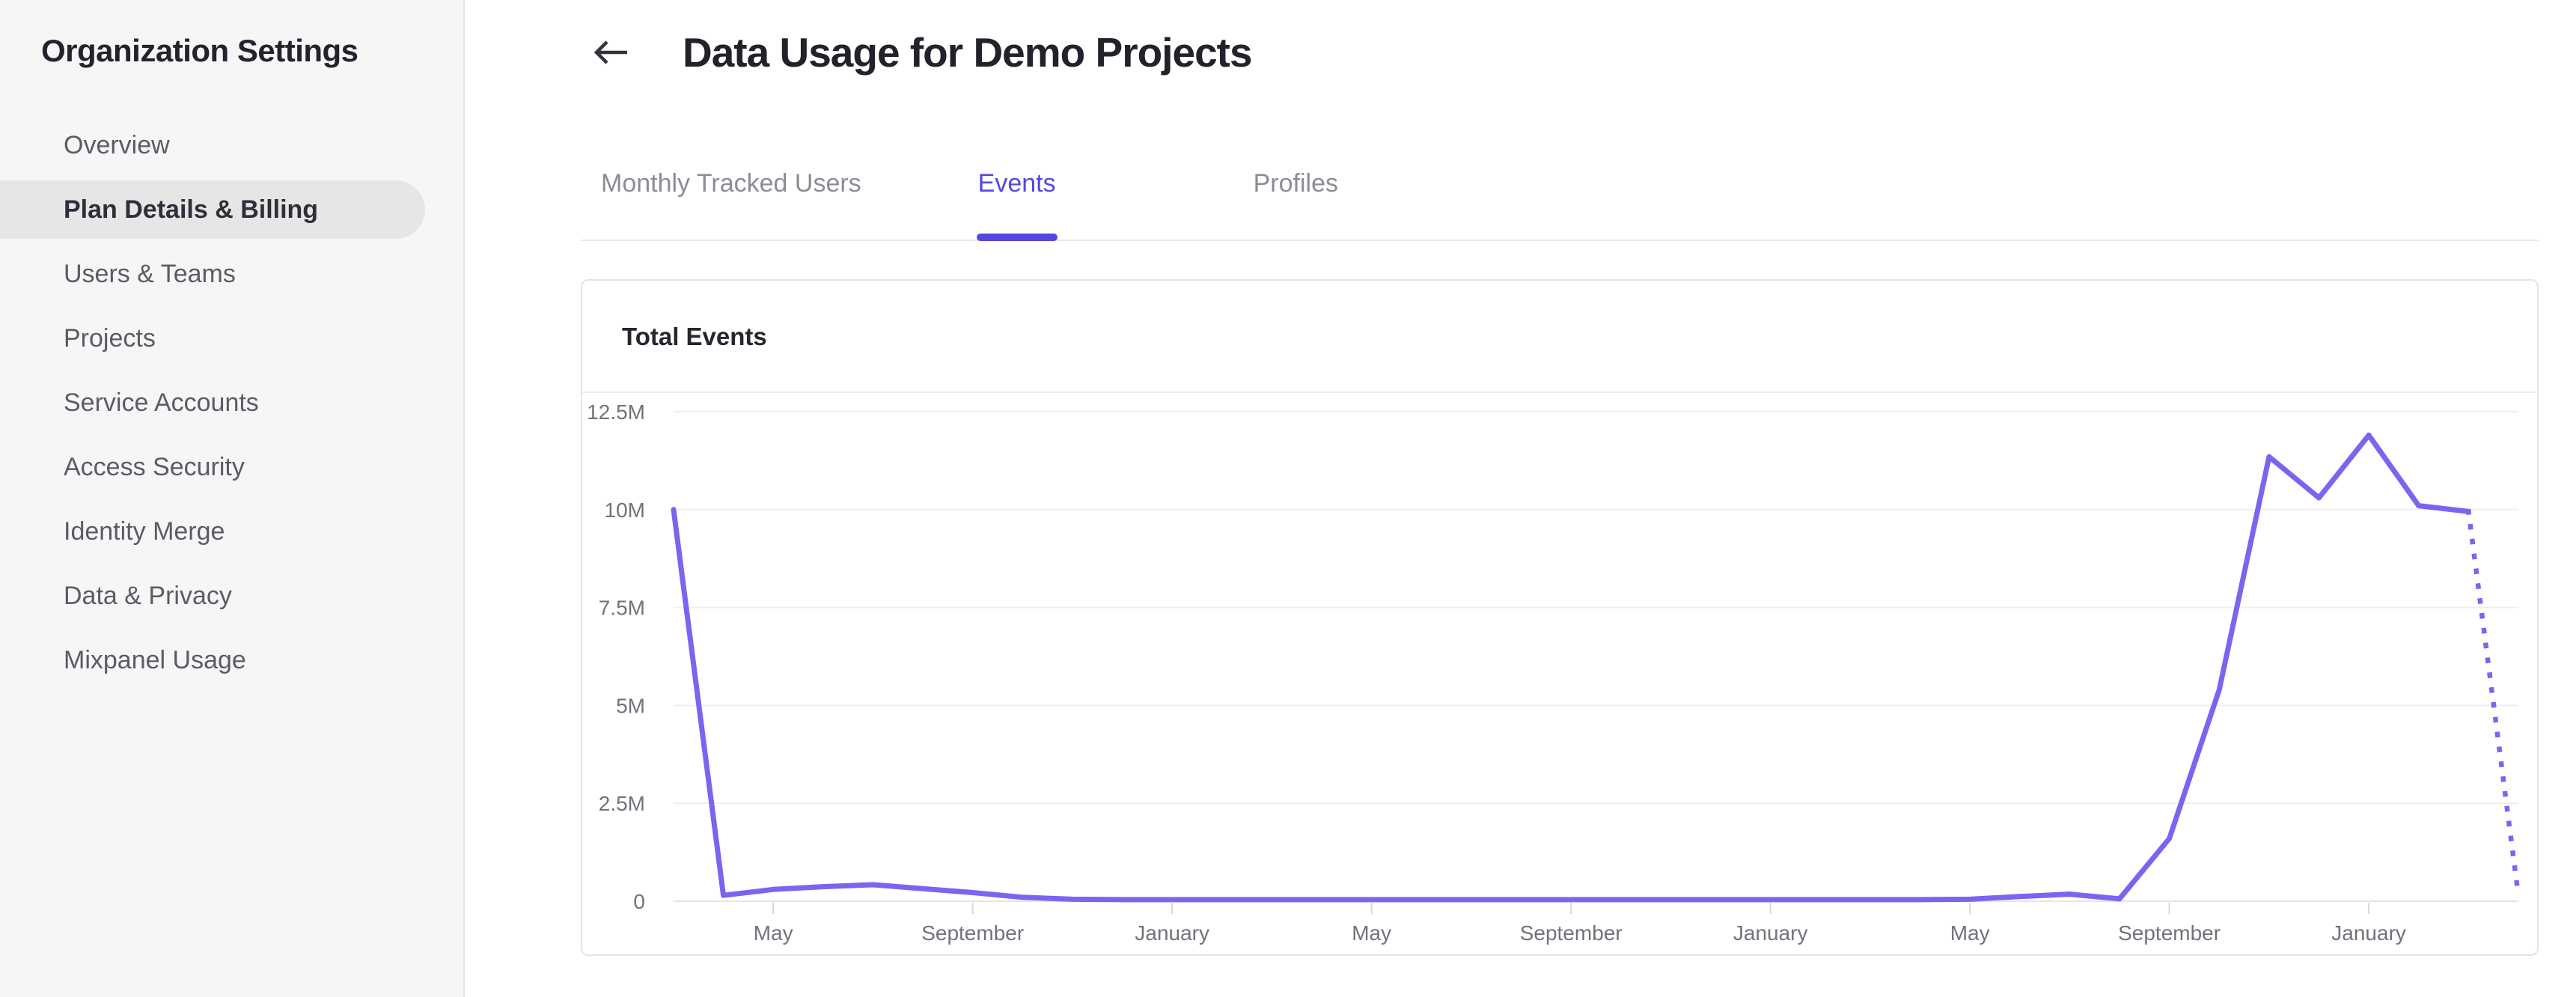 The width and height of the screenshot is (2576, 997). What do you see at coordinates (968, 53) in the screenshot?
I see `page-title: Data Usage for Demo Projects` at bounding box center [968, 53].